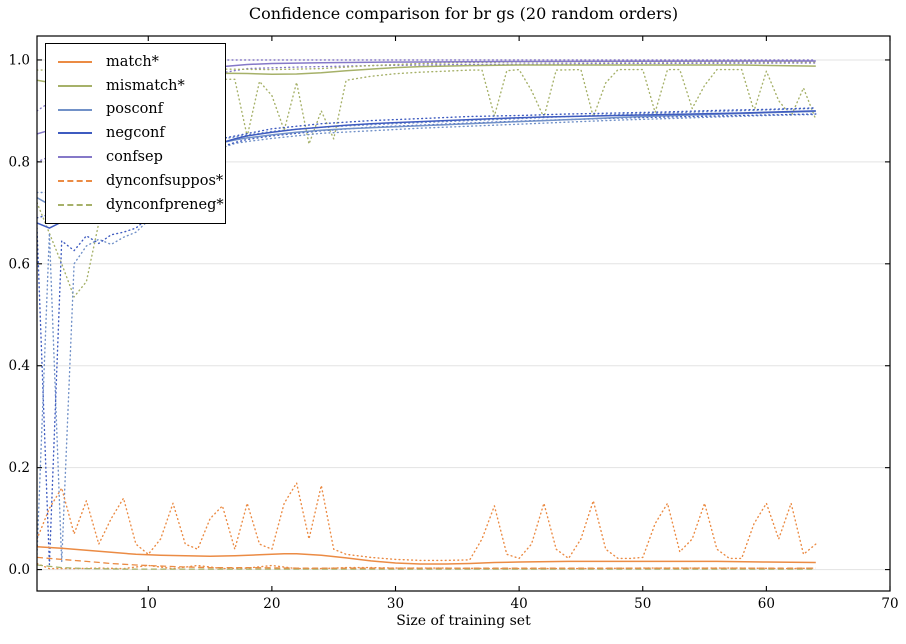 The width and height of the screenshot is (906, 644). I want to click on legend-label-match: match*, so click(132, 61).